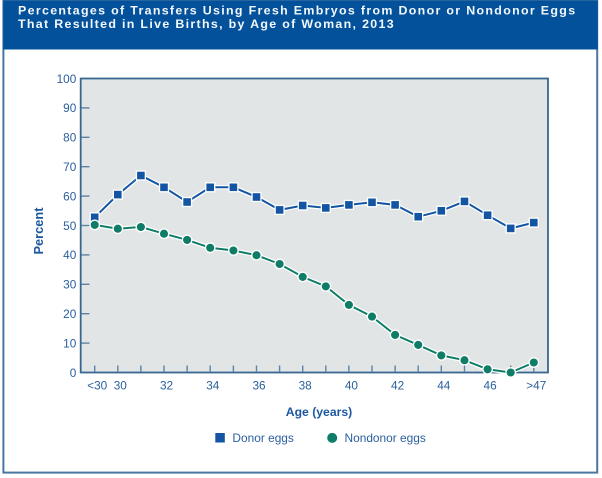 The image size is (602, 478). I want to click on svg-text: 60, so click(70, 196).